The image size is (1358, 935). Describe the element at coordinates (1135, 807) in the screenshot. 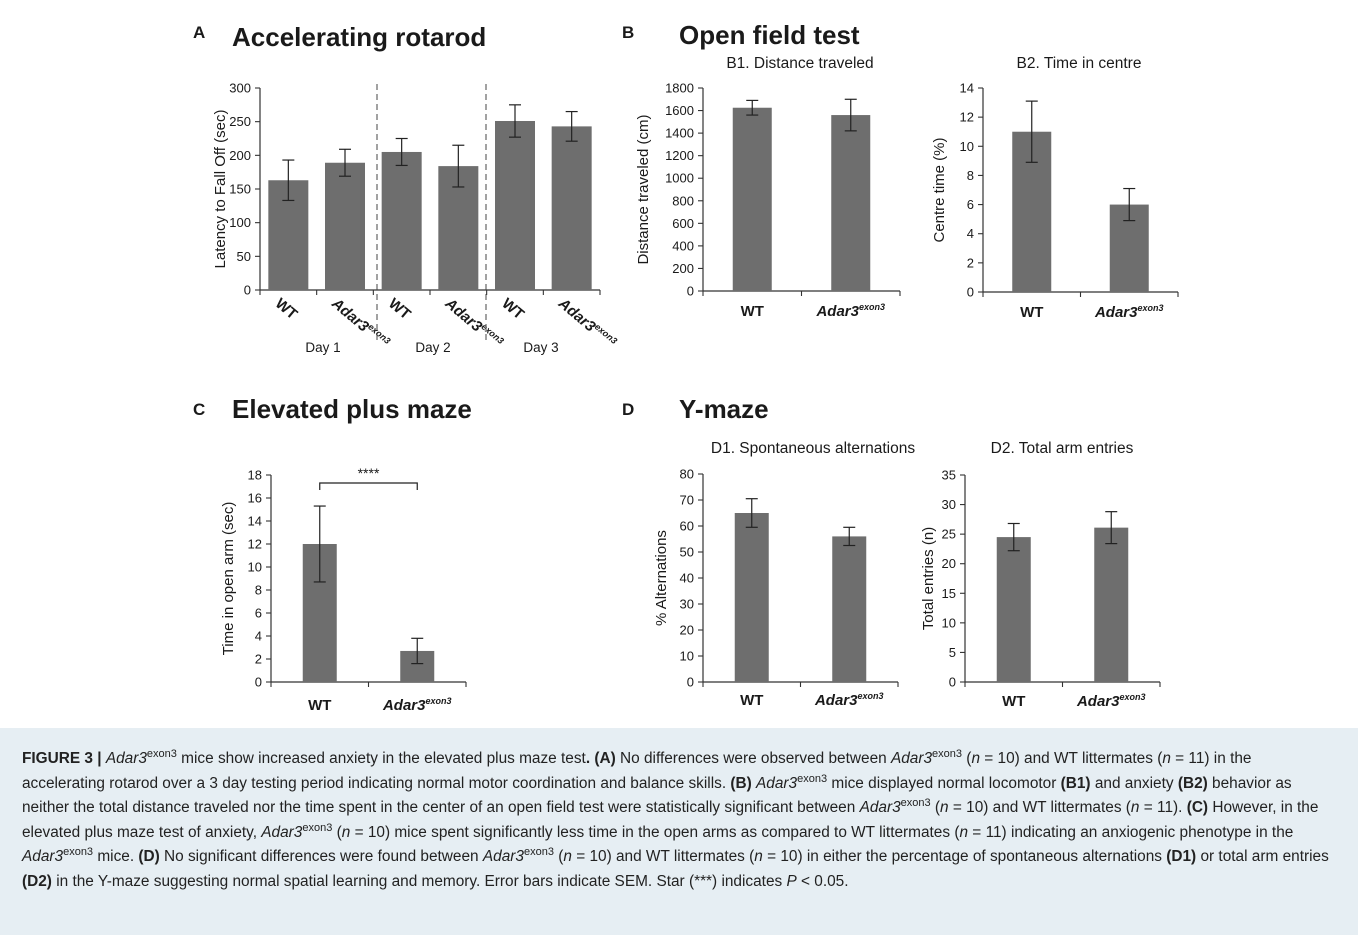

I see `caption-n-b2: n` at that location.